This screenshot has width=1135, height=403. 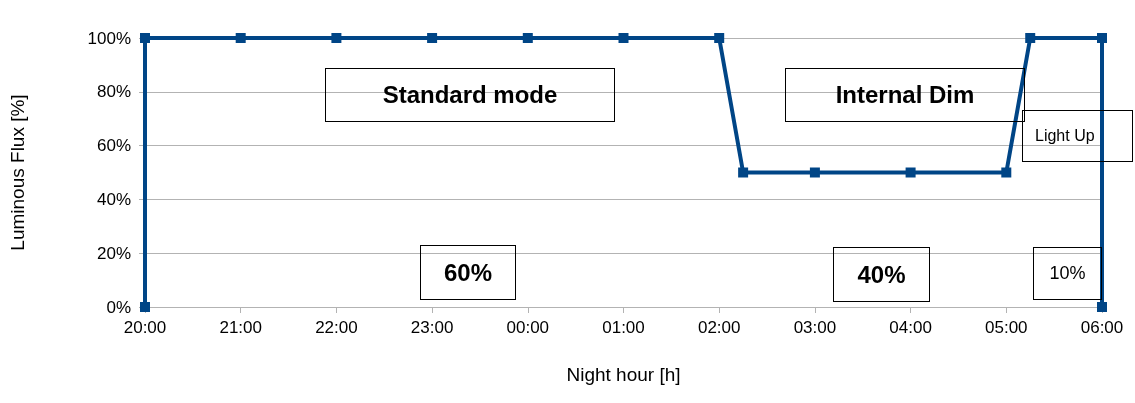 I want to click on y-tick-label: 100%, so click(x=109, y=38).